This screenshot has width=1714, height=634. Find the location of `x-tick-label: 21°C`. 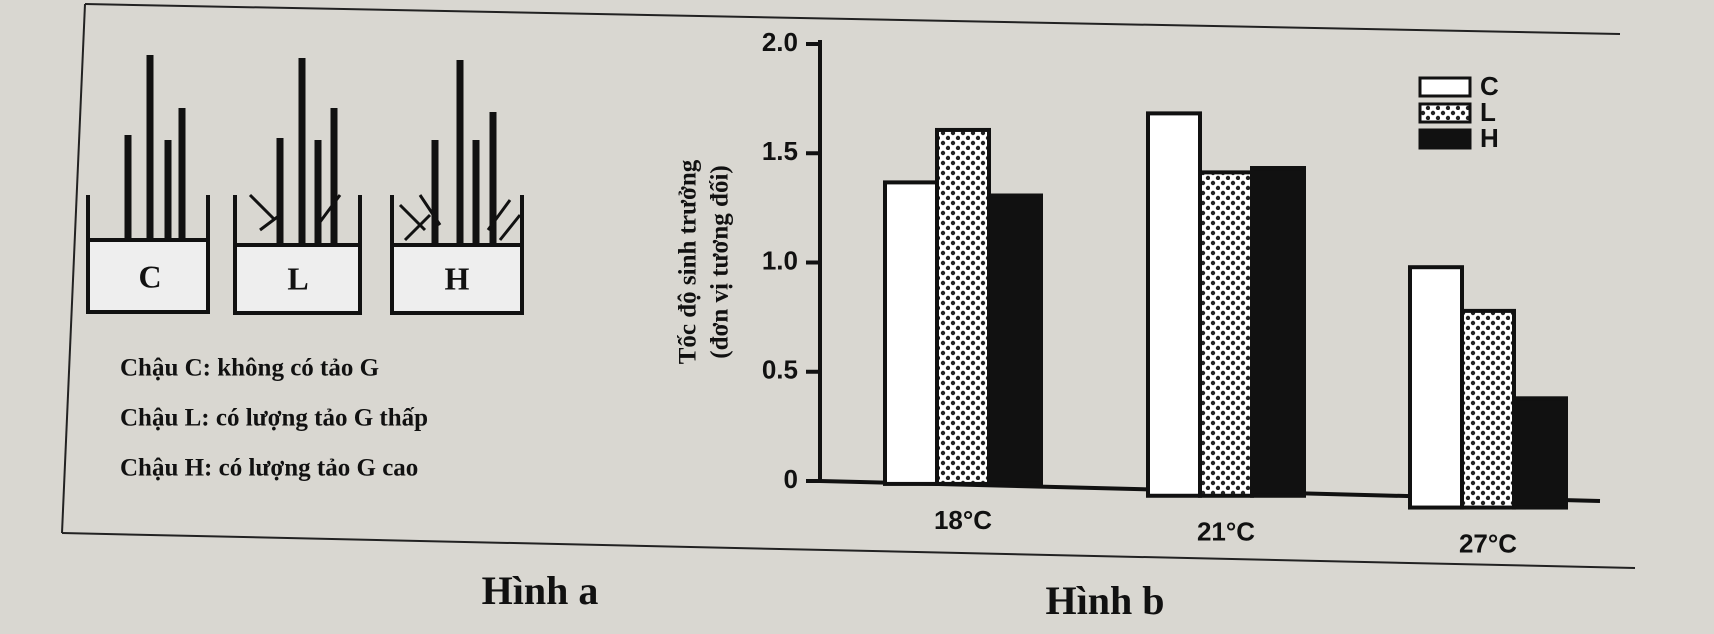

x-tick-label: 21°C is located at coordinates (1226, 532).